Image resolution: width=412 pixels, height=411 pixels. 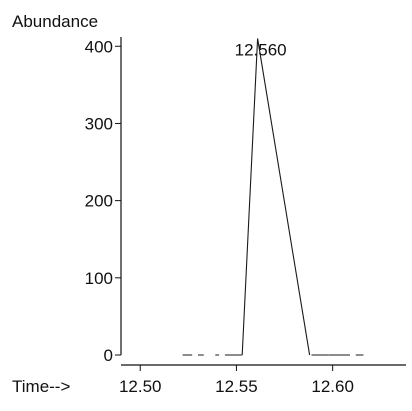 I want to click on y-tick-label: 300, so click(x=99, y=123).